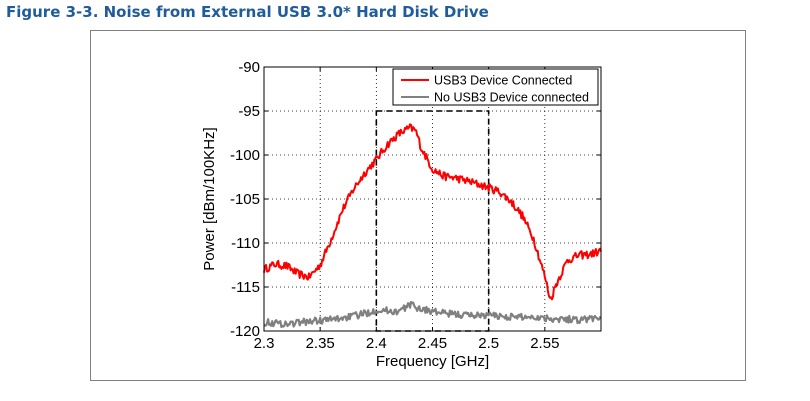 The image size is (810, 401). What do you see at coordinates (488, 343) in the screenshot?
I see `x-tick-label: 2.5` at bounding box center [488, 343].